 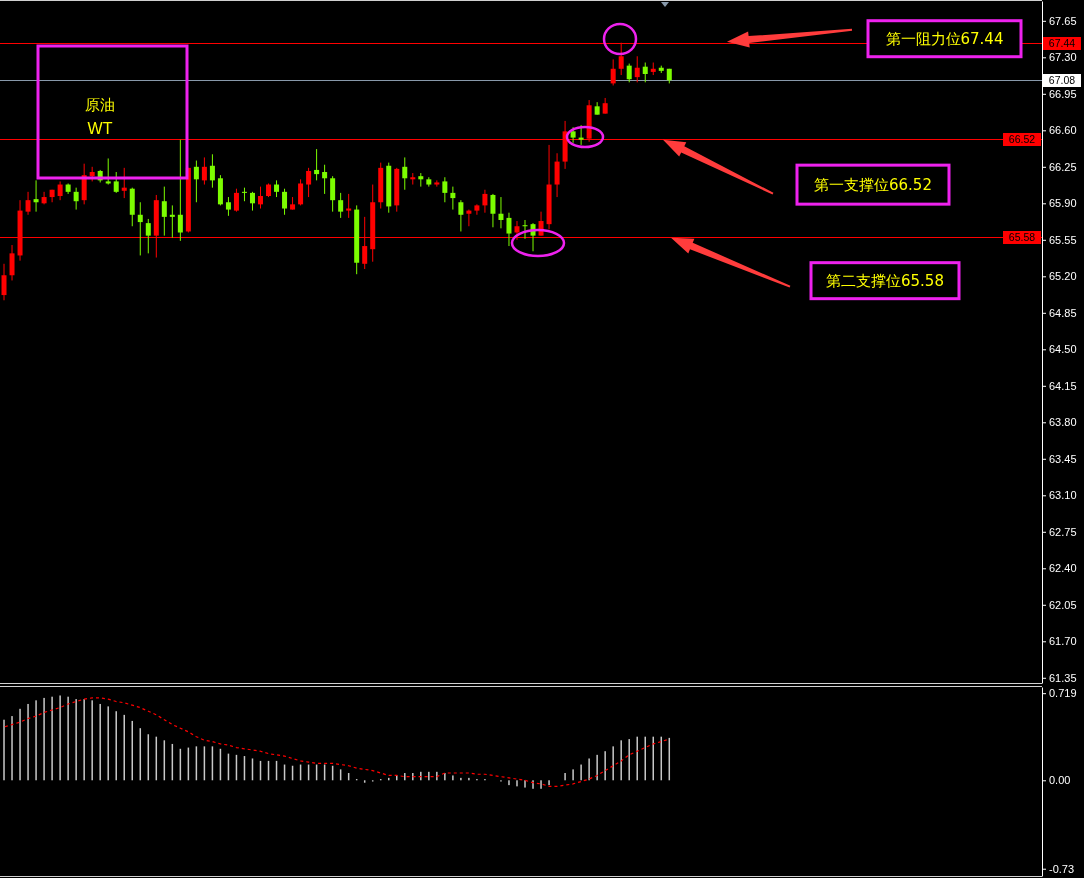 What do you see at coordinates (1063, 568) in the screenshot?
I see `y-tick-label: 62.40` at bounding box center [1063, 568].